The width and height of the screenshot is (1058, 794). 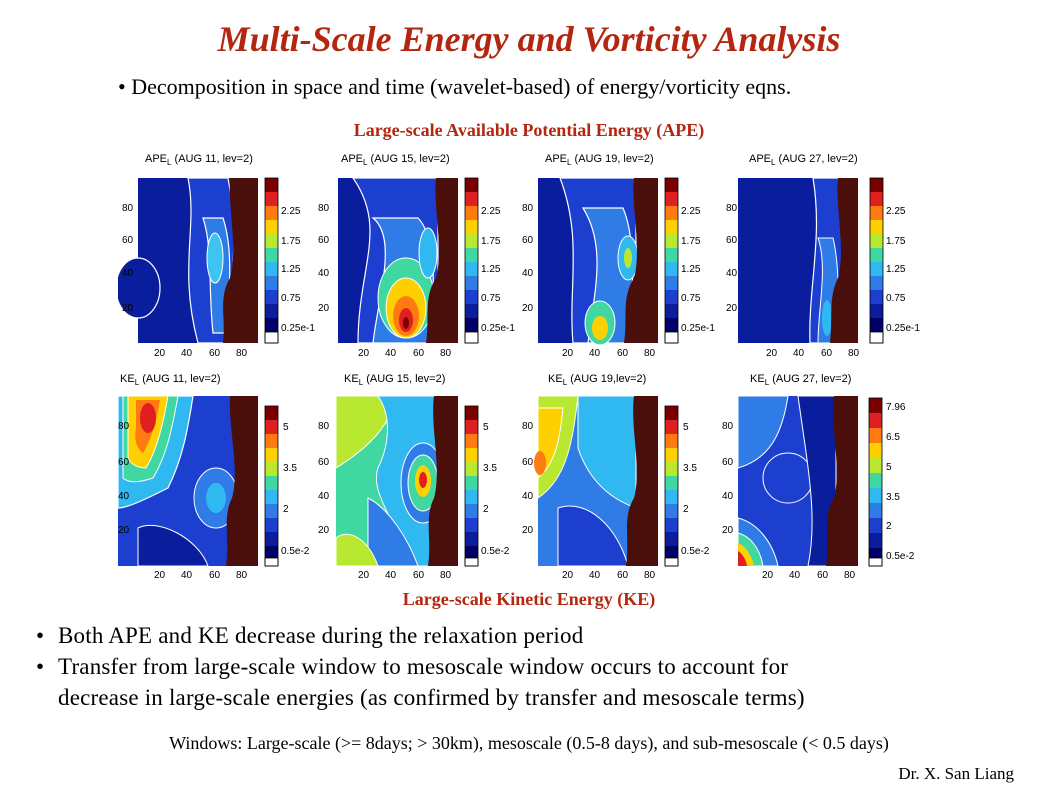 I want to click on author-credit: Dr. X. San Liang, so click(x=956, y=773).